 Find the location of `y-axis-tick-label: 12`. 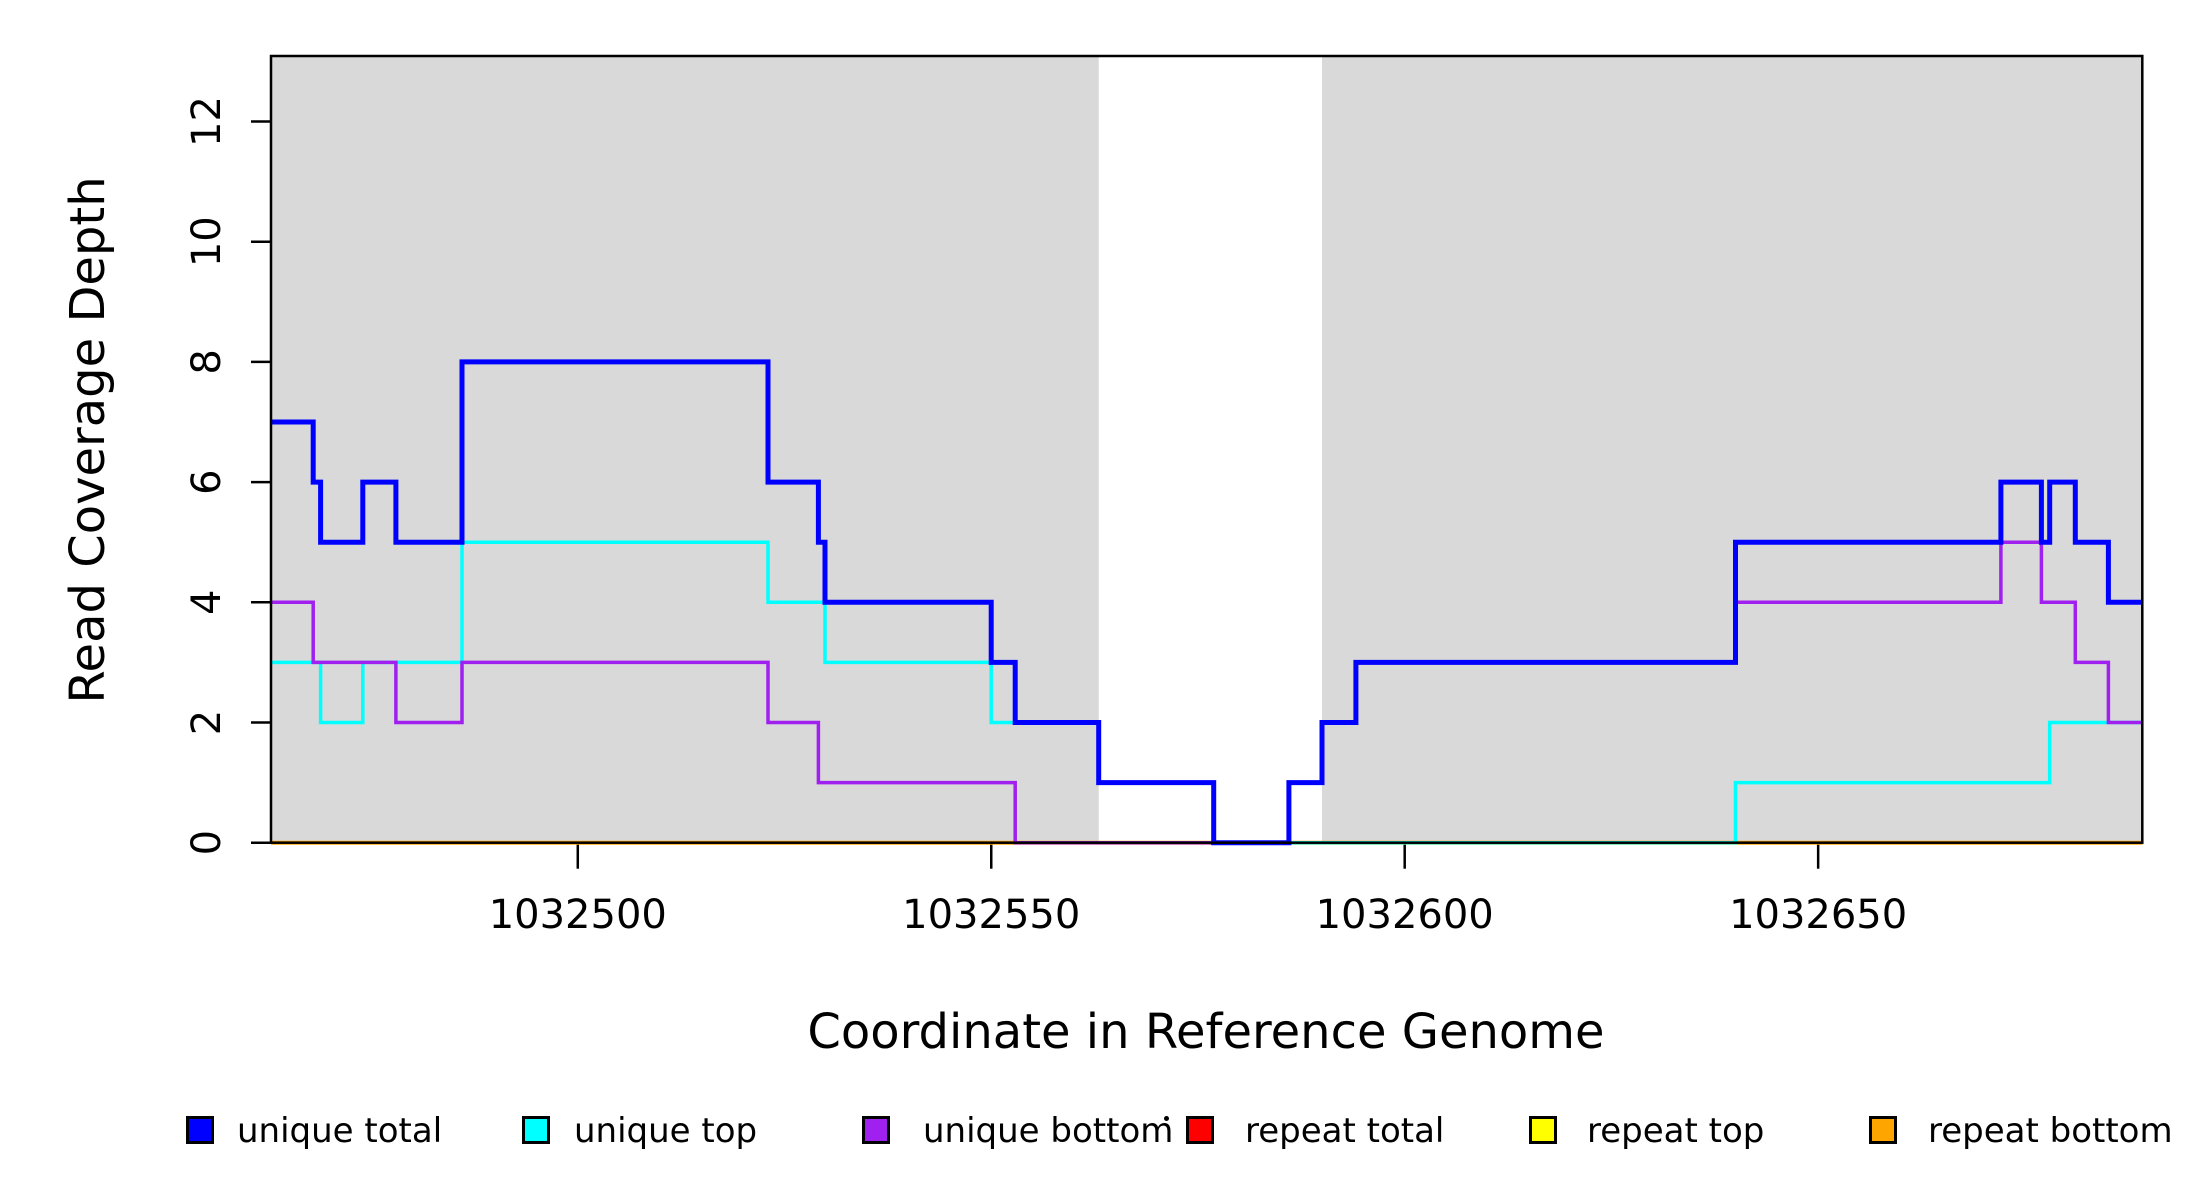

y-axis-tick-label: 12 is located at coordinates (207, 121).